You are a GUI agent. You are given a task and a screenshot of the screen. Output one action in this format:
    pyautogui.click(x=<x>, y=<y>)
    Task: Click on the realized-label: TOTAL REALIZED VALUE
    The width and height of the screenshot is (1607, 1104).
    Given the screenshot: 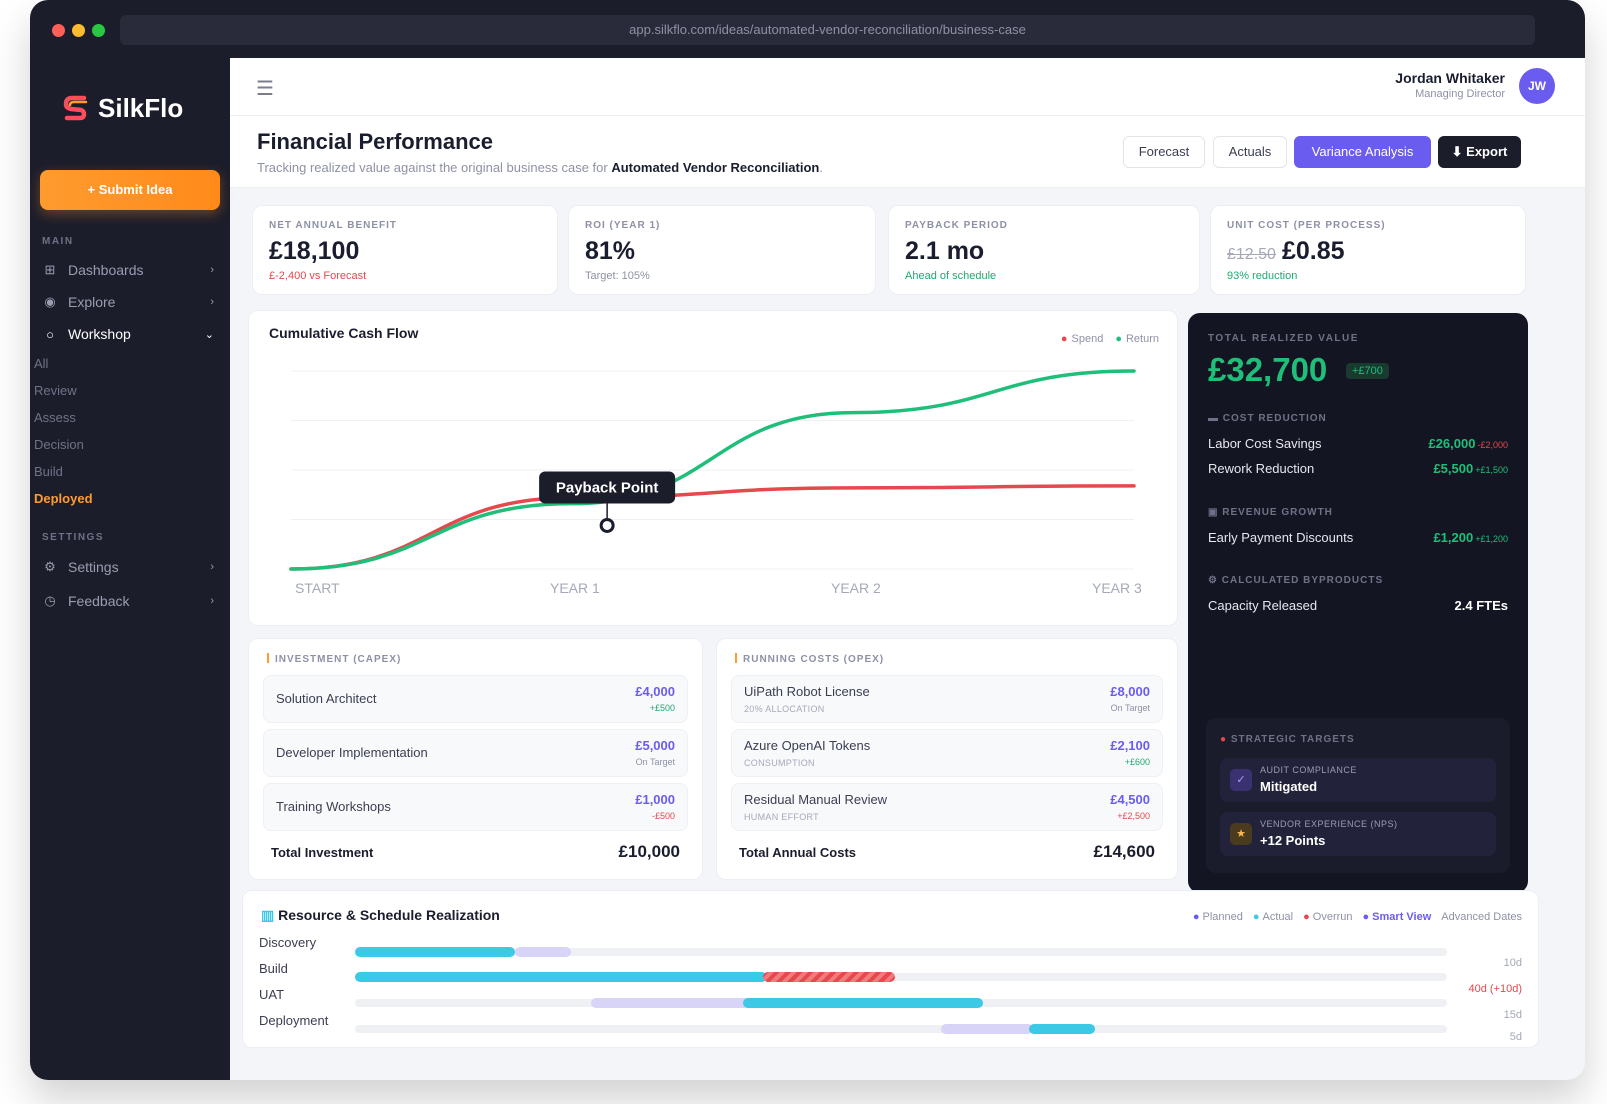 What is the action you would take?
    pyautogui.click(x=1283, y=338)
    